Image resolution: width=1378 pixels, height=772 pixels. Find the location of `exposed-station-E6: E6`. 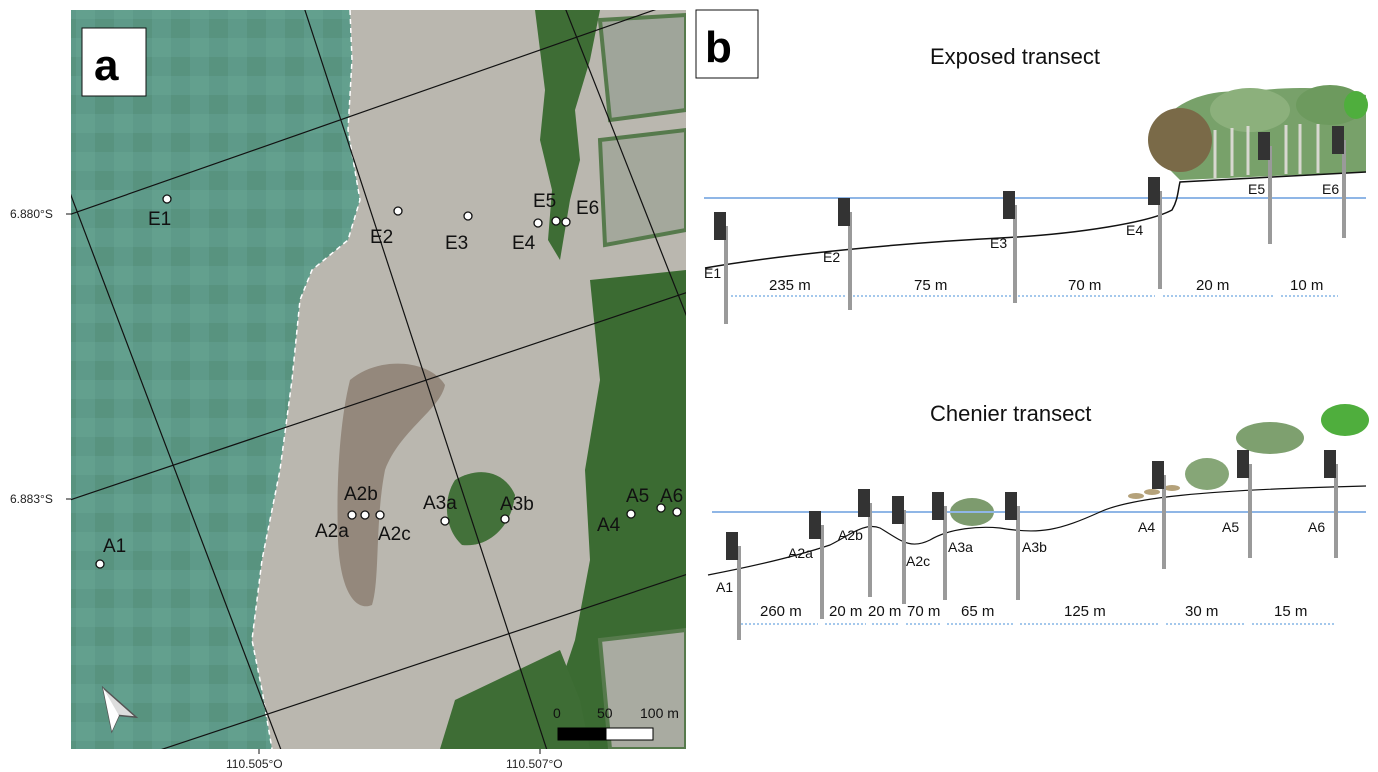

exposed-station-E6: E6 is located at coordinates (1330, 189).